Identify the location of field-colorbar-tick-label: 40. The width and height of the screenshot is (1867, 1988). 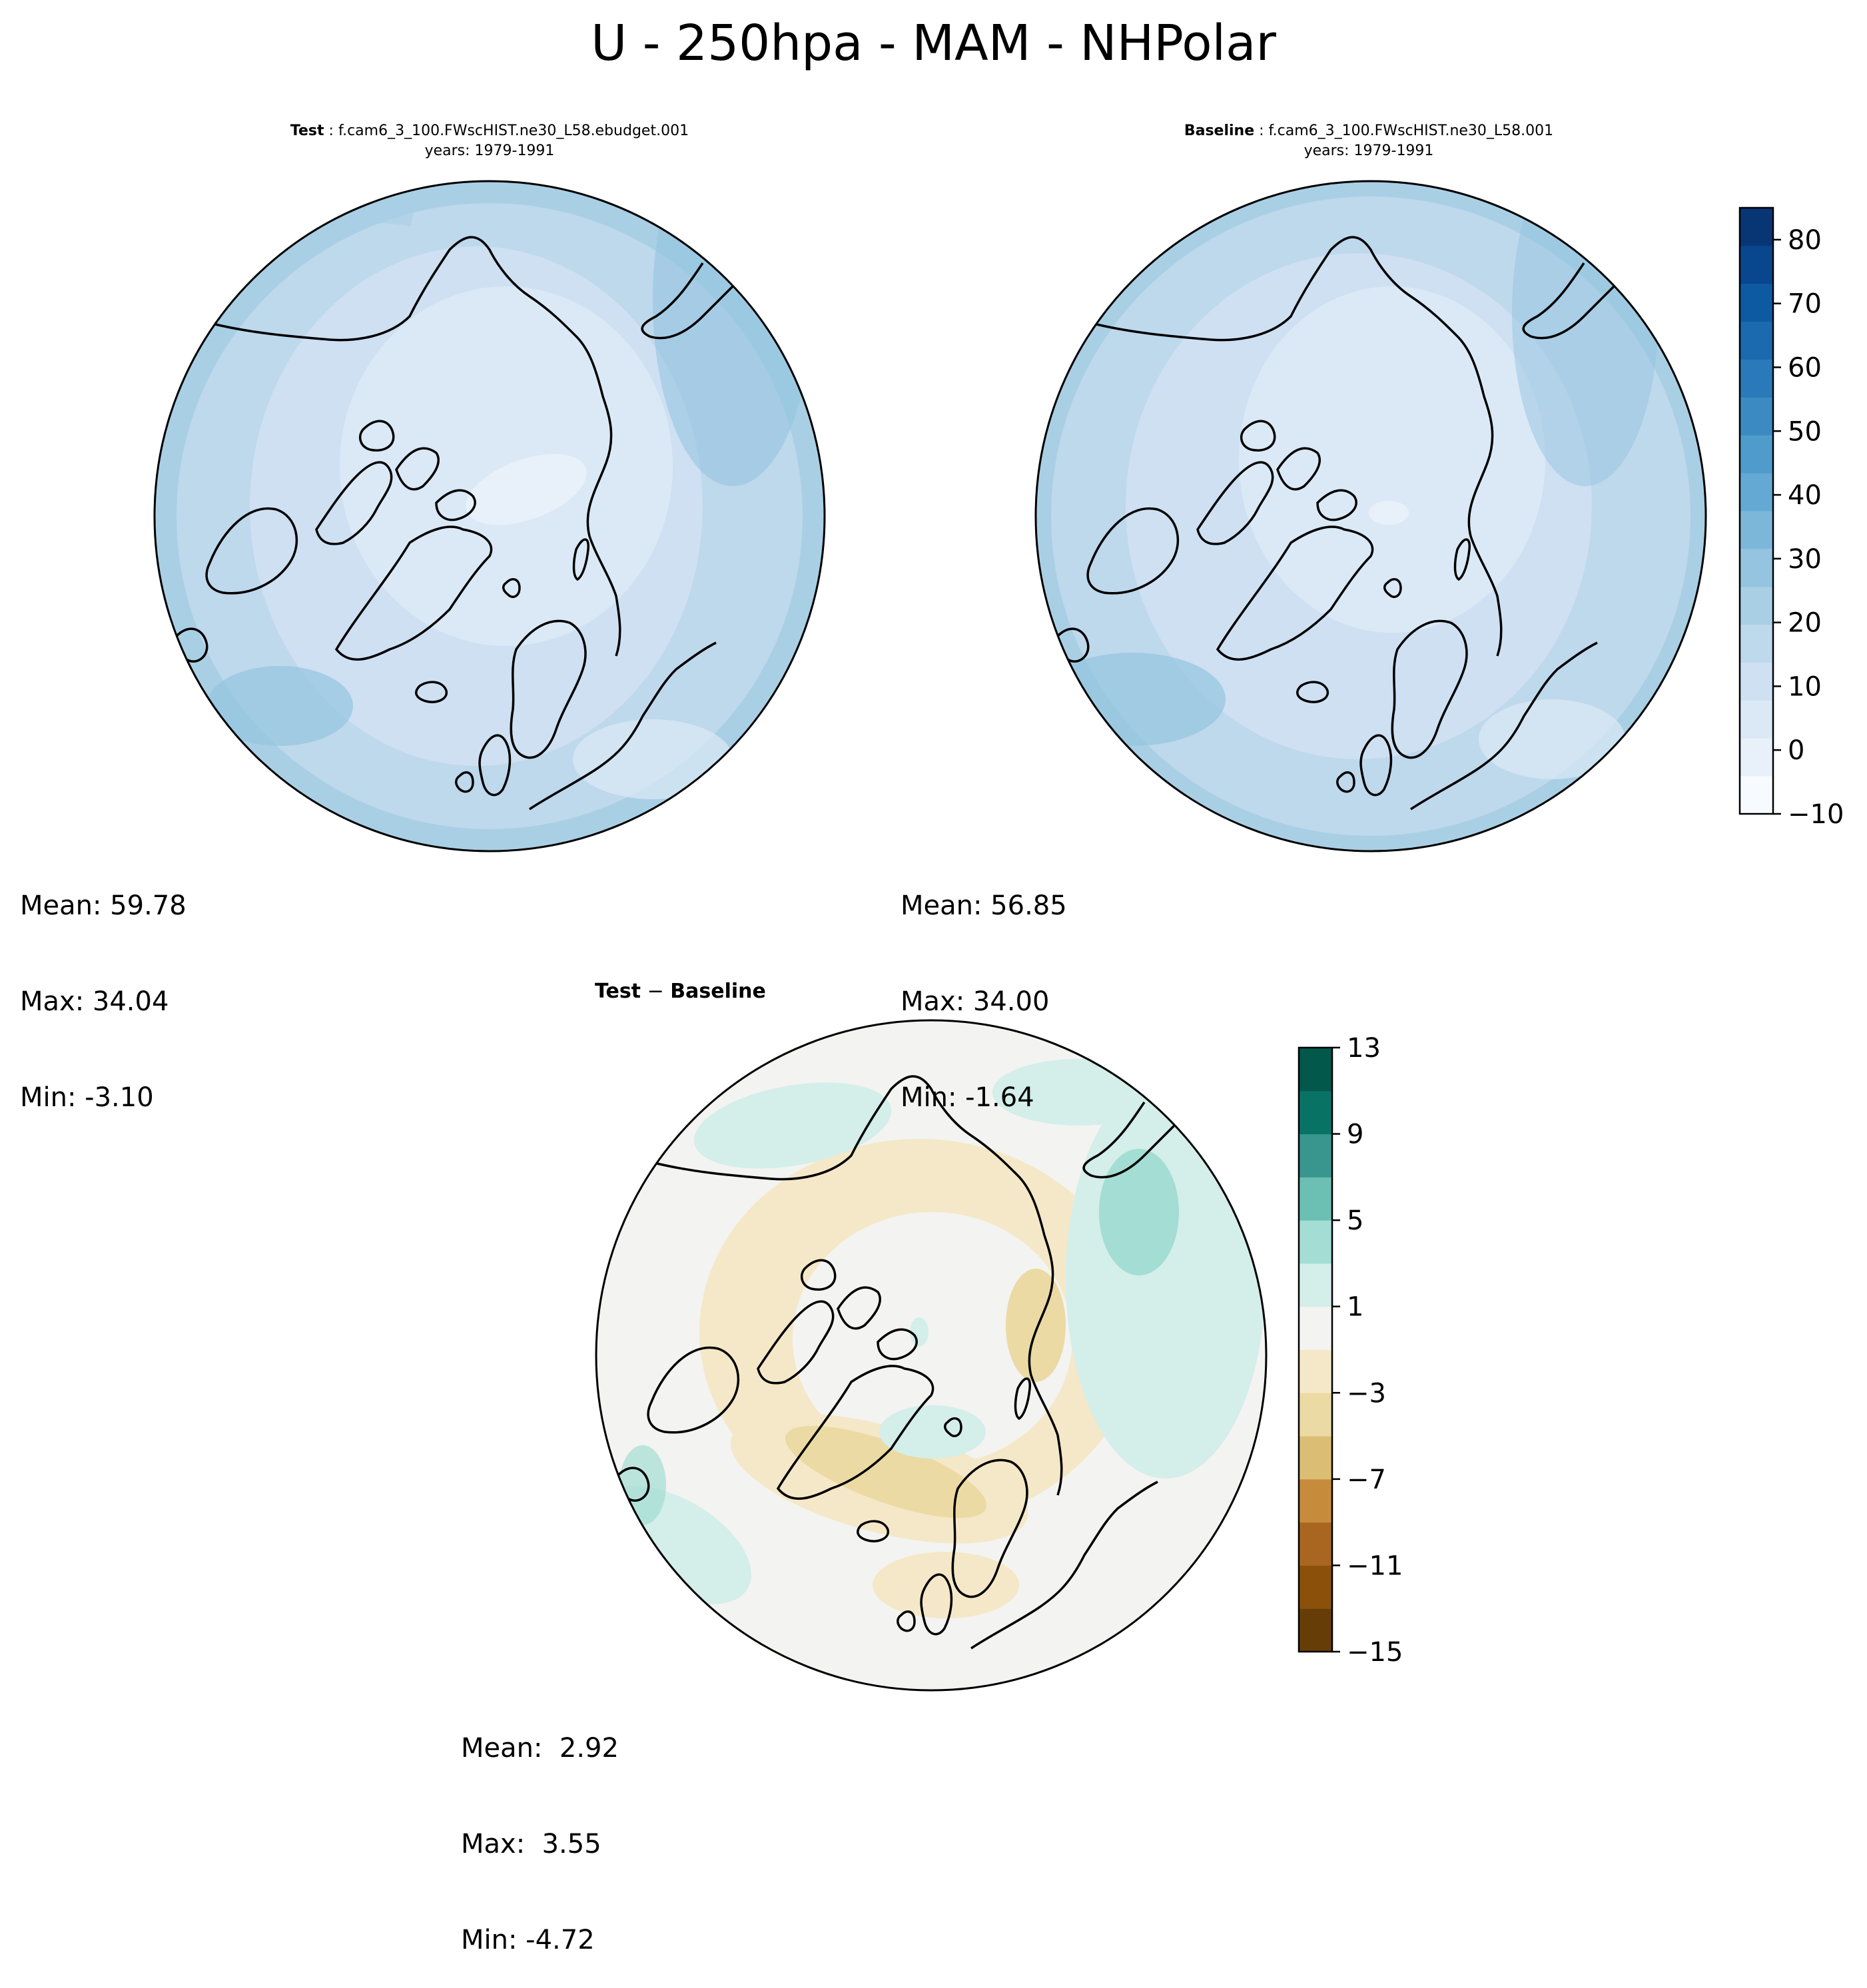
(1805, 495).